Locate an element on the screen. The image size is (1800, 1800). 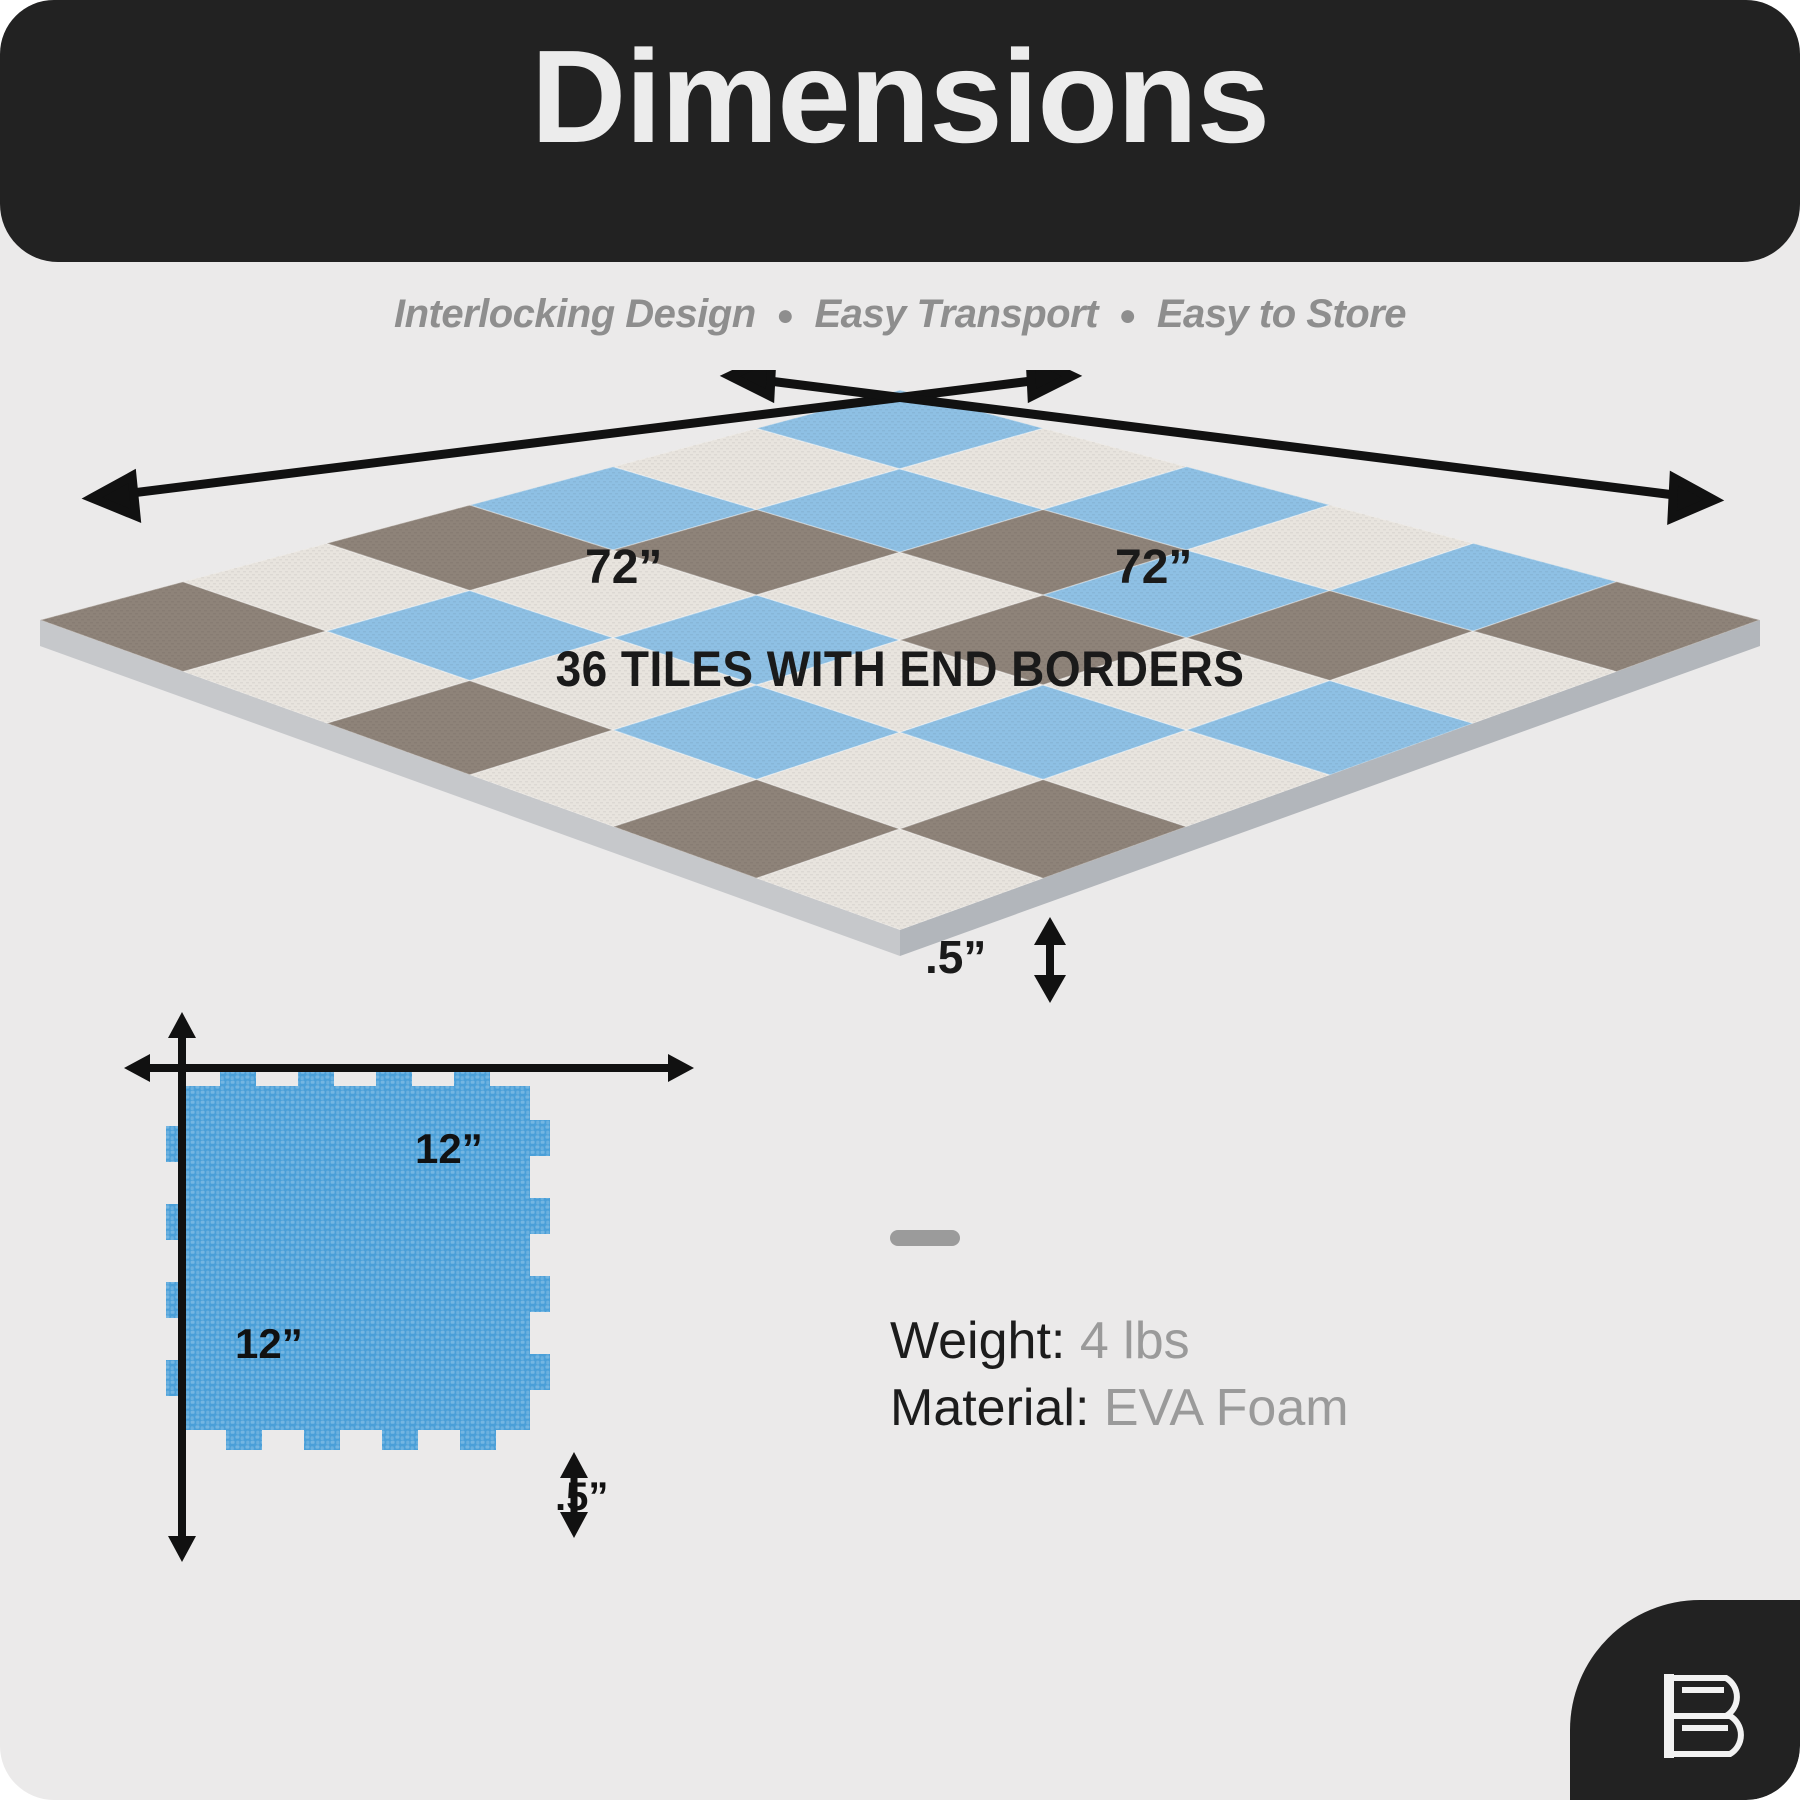
tile-thickness-arrow-icon is located at coordinates (574, 1495).